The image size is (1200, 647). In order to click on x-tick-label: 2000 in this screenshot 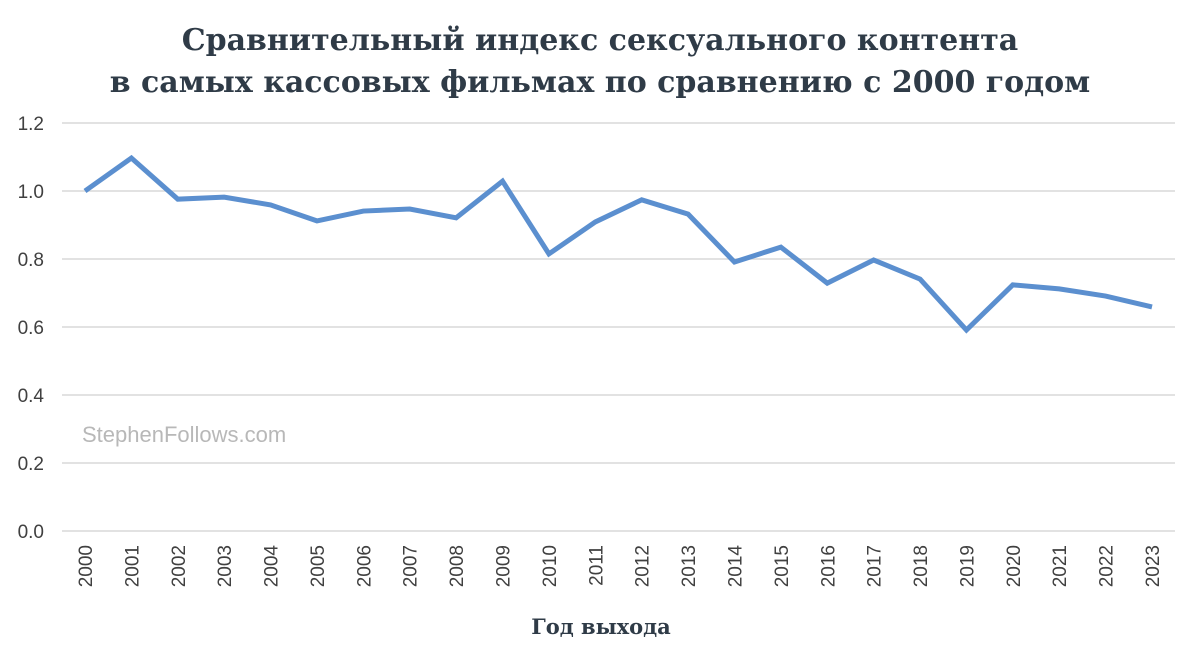, I will do `click(86, 566)`.